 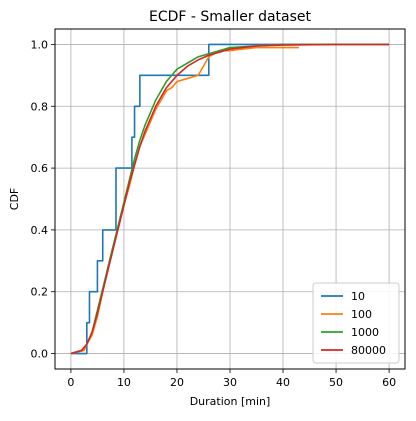 What do you see at coordinates (40, 292) in the screenshot?
I see `y-tick-label: 0.2` at bounding box center [40, 292].